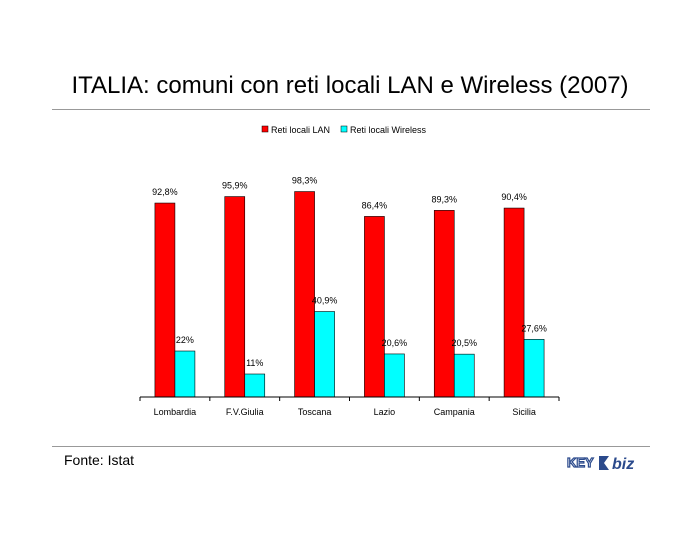 The width and height of the screenshot is (700, 550). I want to click on data-label: 20,5%, so click(464, 343).